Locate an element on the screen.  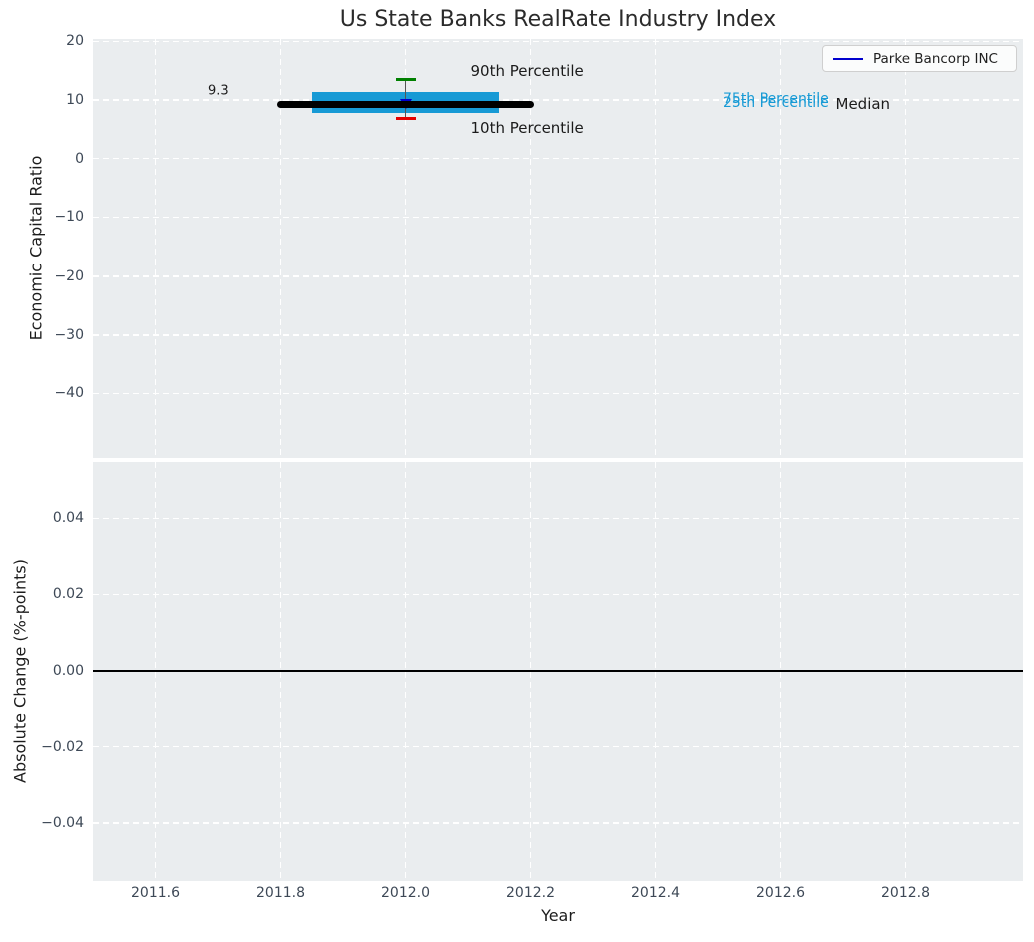
y-tick-label: −40 is located at coordinates (69, 393).